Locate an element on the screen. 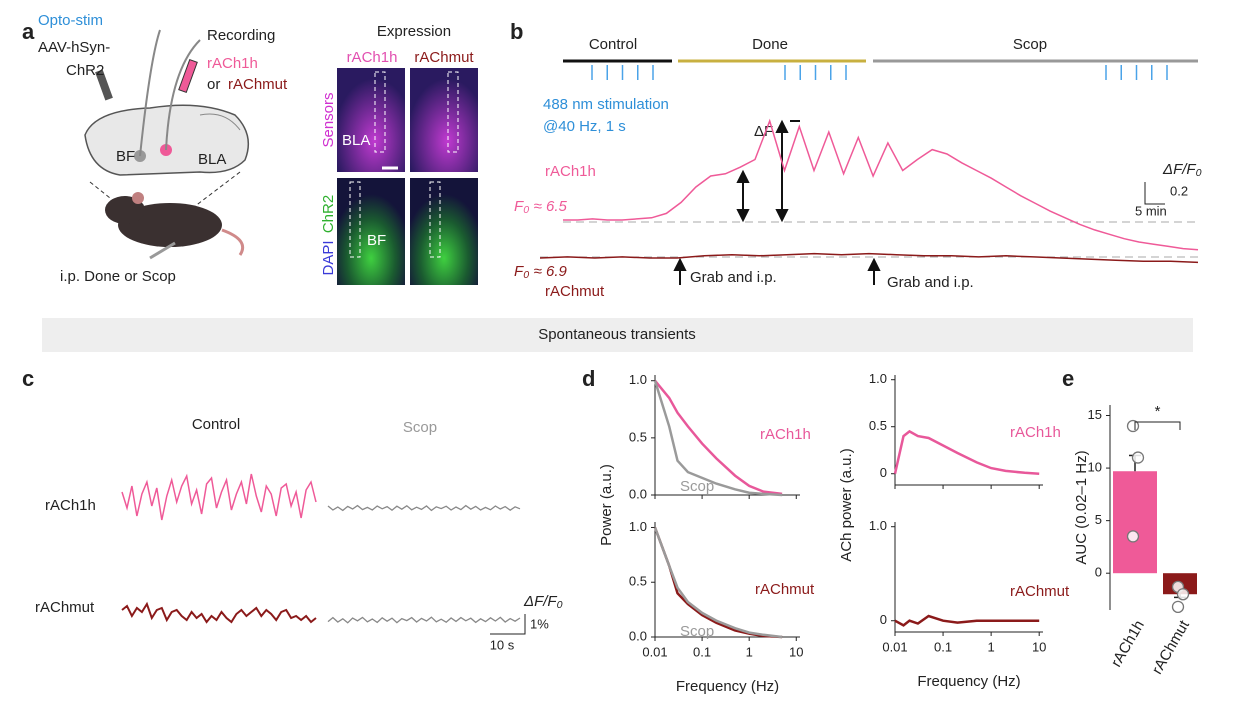 The height and width of the screenshot is (718, 1233). arrows is located at coordinates (777, 202).